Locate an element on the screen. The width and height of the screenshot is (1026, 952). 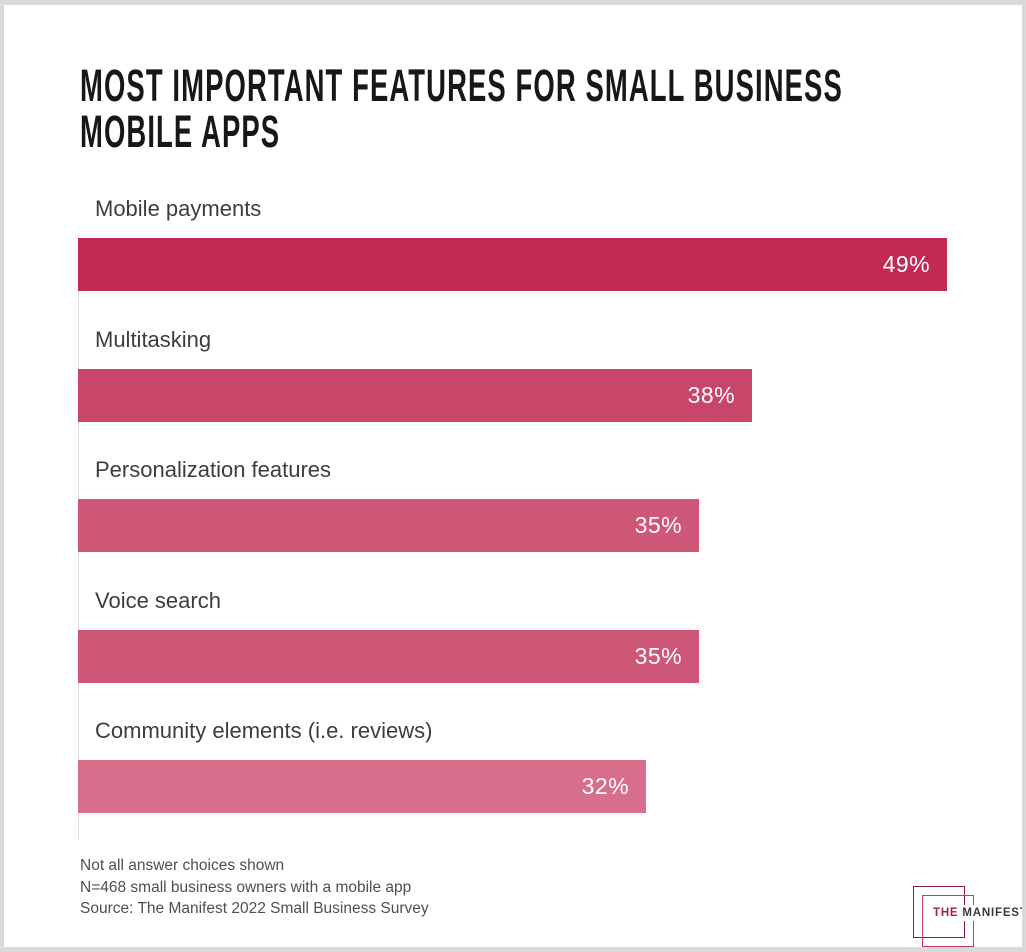
bar-row: Multitasking 38% is located at coordinates (528, 377).